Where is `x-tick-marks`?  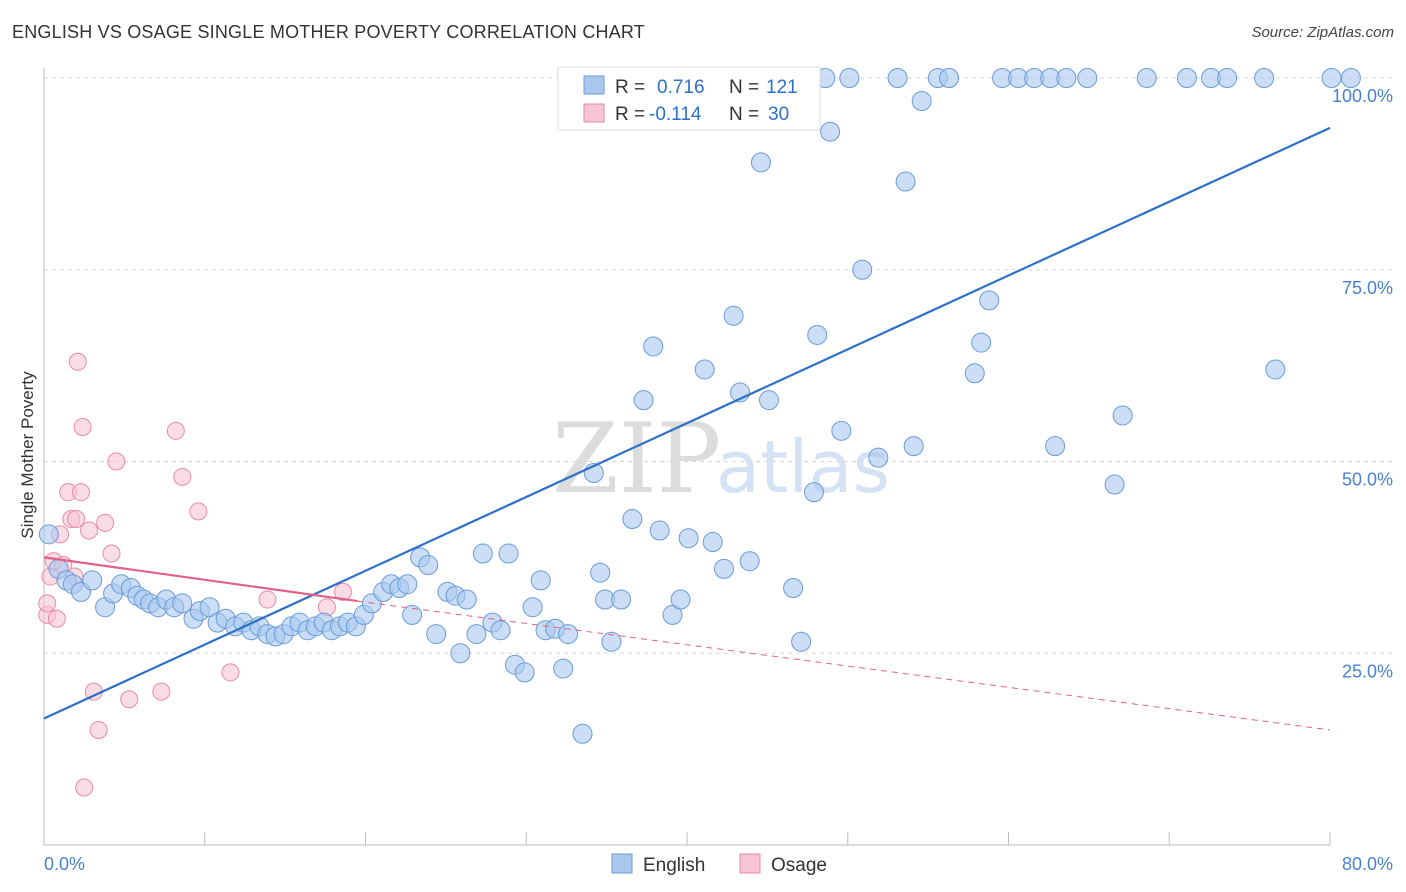 x-tick-marks is located at coordinates (687, 838).